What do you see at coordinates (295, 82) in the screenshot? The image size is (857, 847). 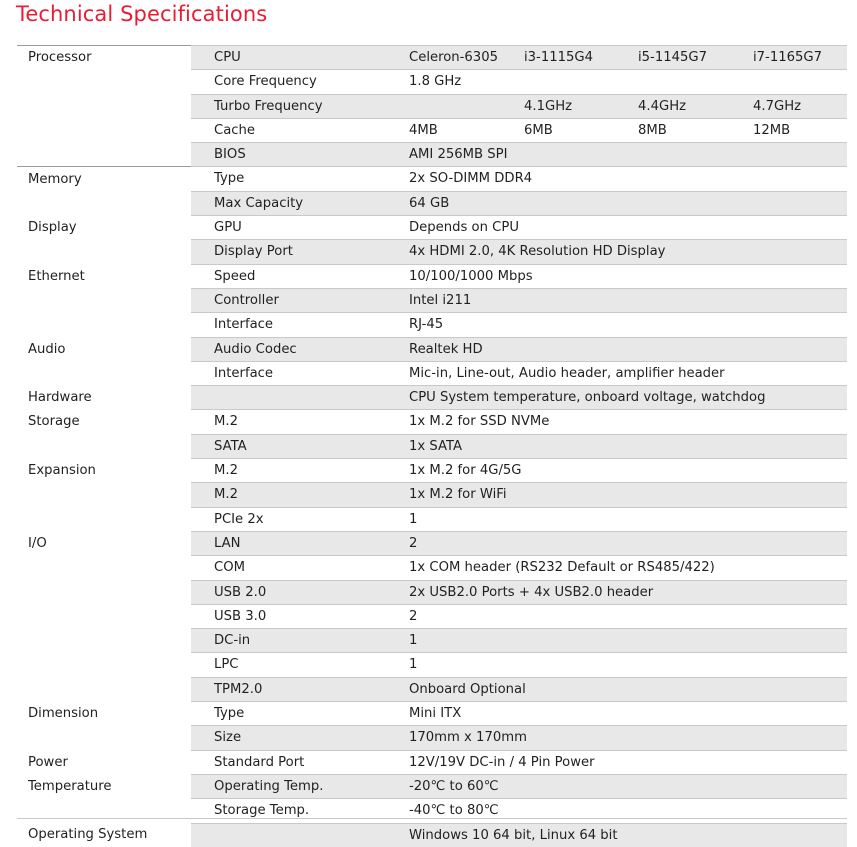 I see `row-label: Core Frequency` at bounding box center [295, 82].